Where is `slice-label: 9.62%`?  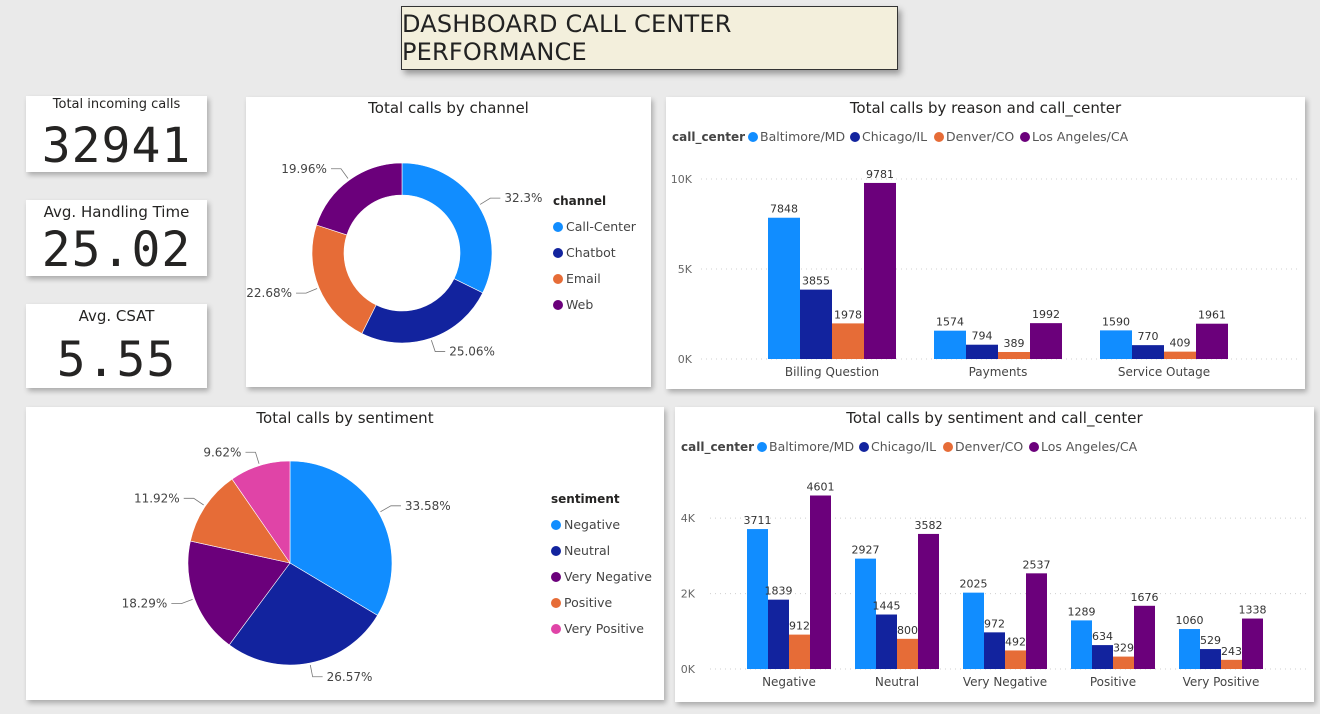
slice-label: 9.62% is located at coordinates (222, 452).